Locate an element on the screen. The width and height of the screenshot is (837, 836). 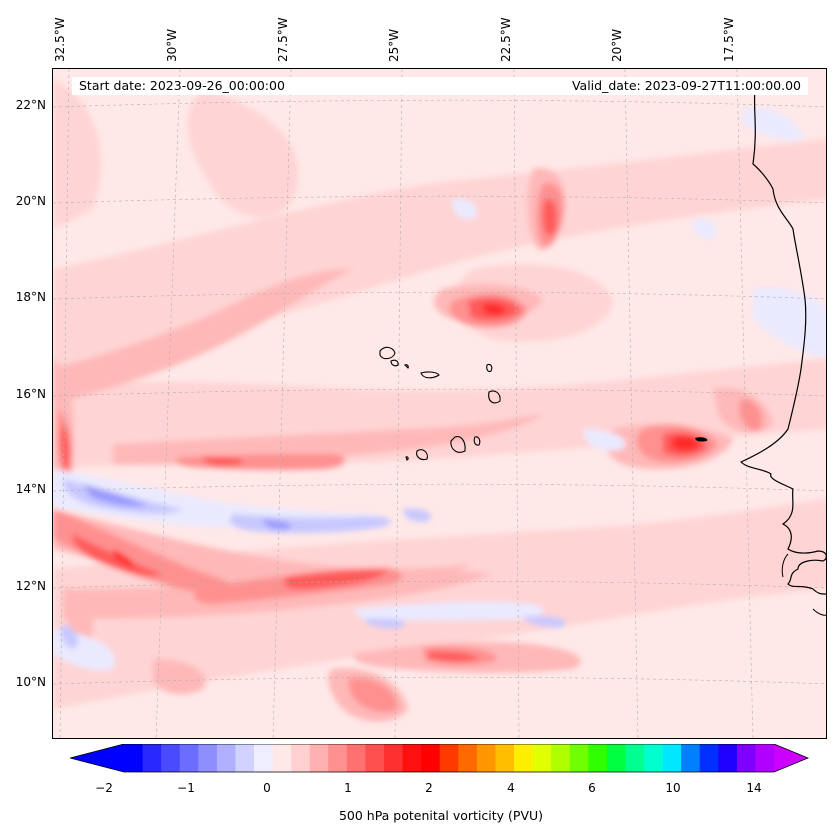
lat-label-12n: 12°N is located at coordinates (30, 586).